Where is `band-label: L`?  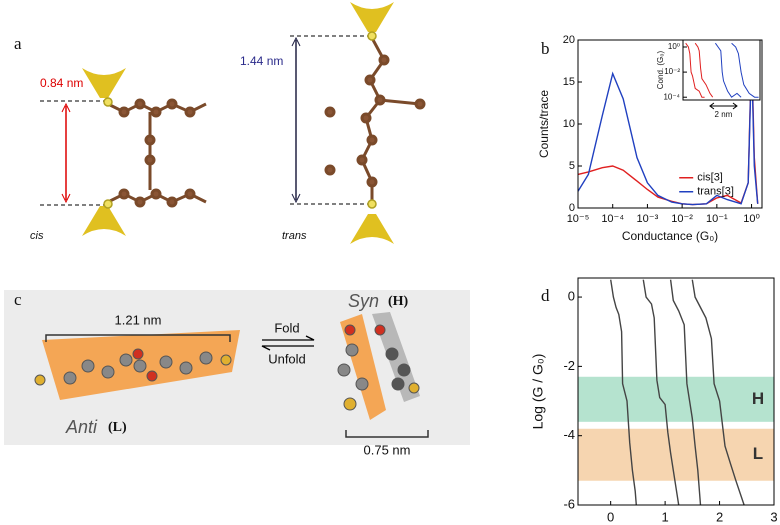 band-label: L is located at coordinates (758, 453).